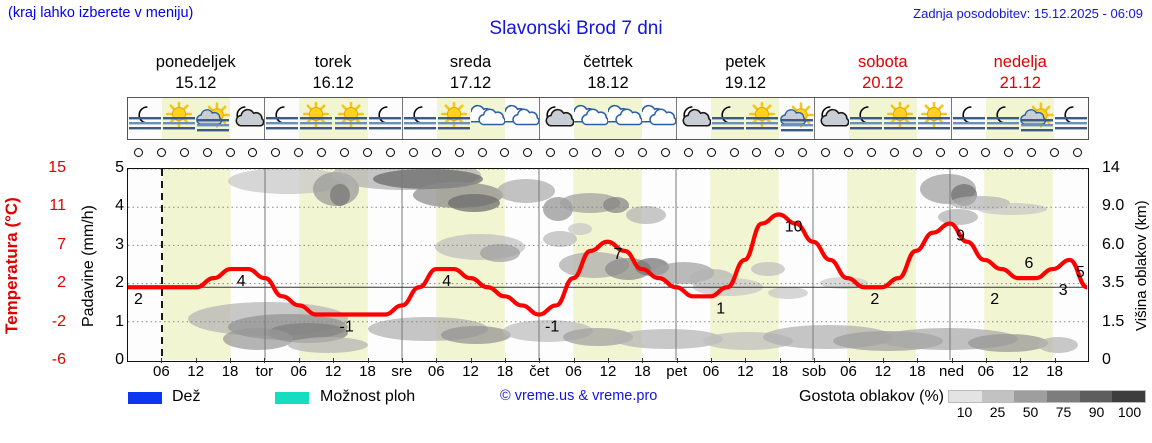  What do you see at coordinates (986, 371) in the screenshot?
I see `time-label-24: 06` at bounding box center [986, 371].